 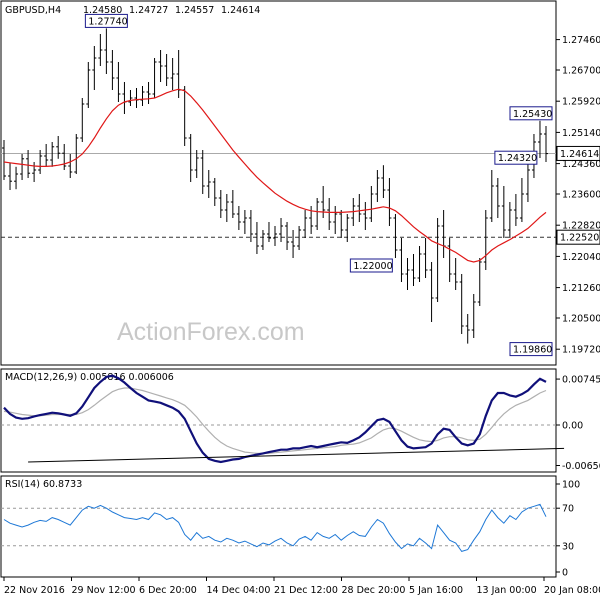 I want to click on price-header-low: 1.24557, so click(x=194, y=10).